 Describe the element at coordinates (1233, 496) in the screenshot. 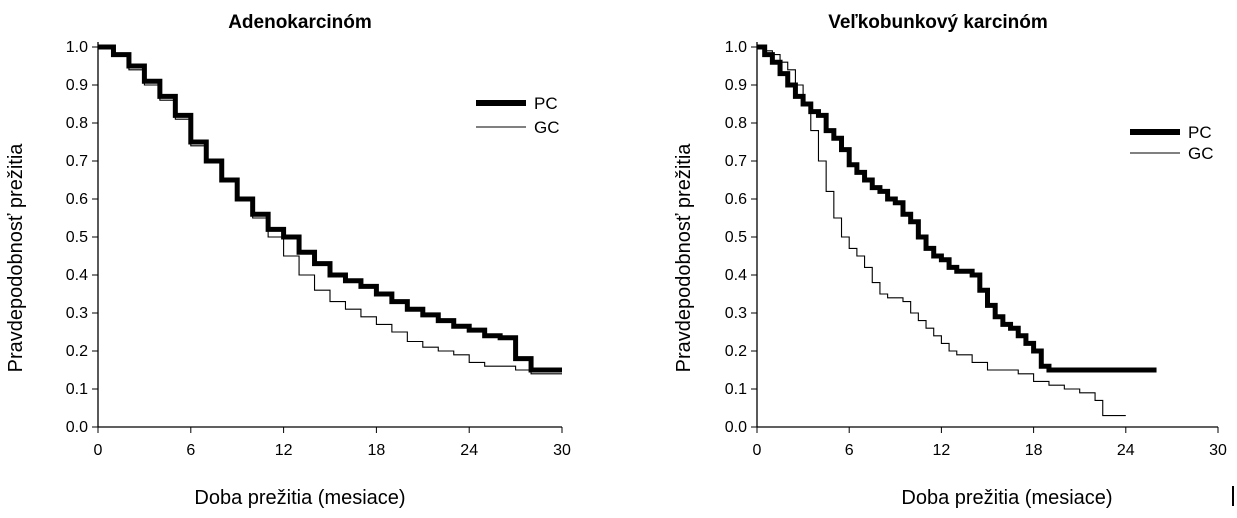

I see `edge-mark` at that location.